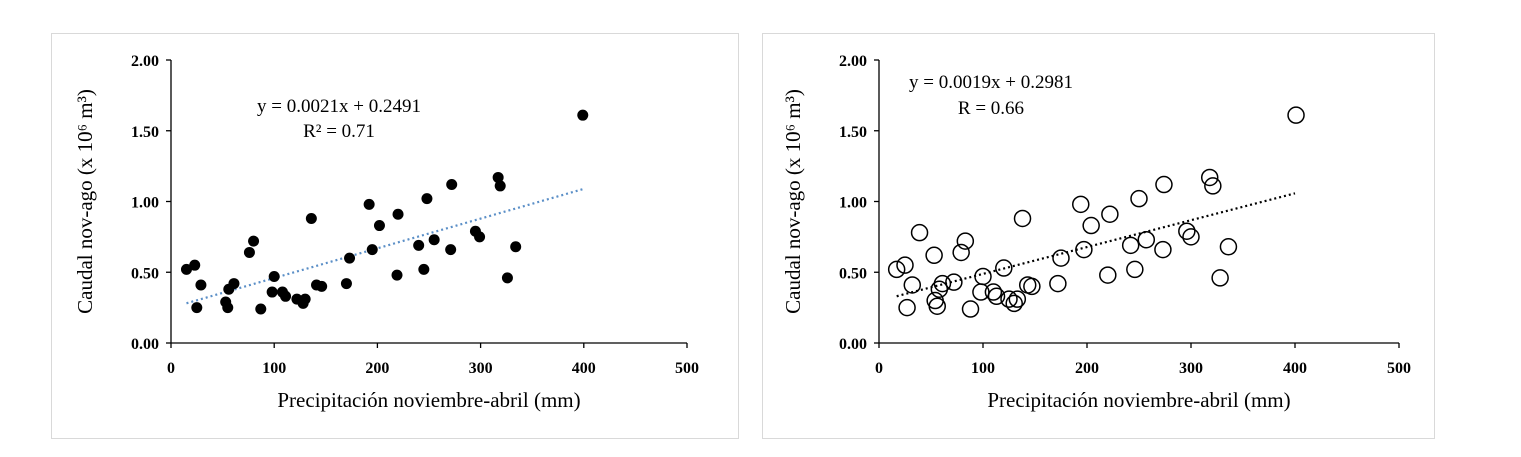  I want to click on x-tick-label: 300, so click(481, 368).